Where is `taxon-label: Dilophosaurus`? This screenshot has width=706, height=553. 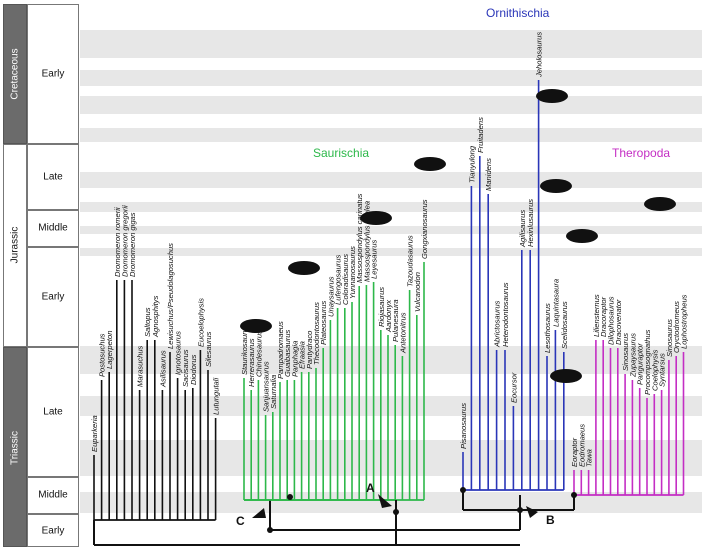 taxon-label: Dilophosaurus is located at coordinates (611, 320).